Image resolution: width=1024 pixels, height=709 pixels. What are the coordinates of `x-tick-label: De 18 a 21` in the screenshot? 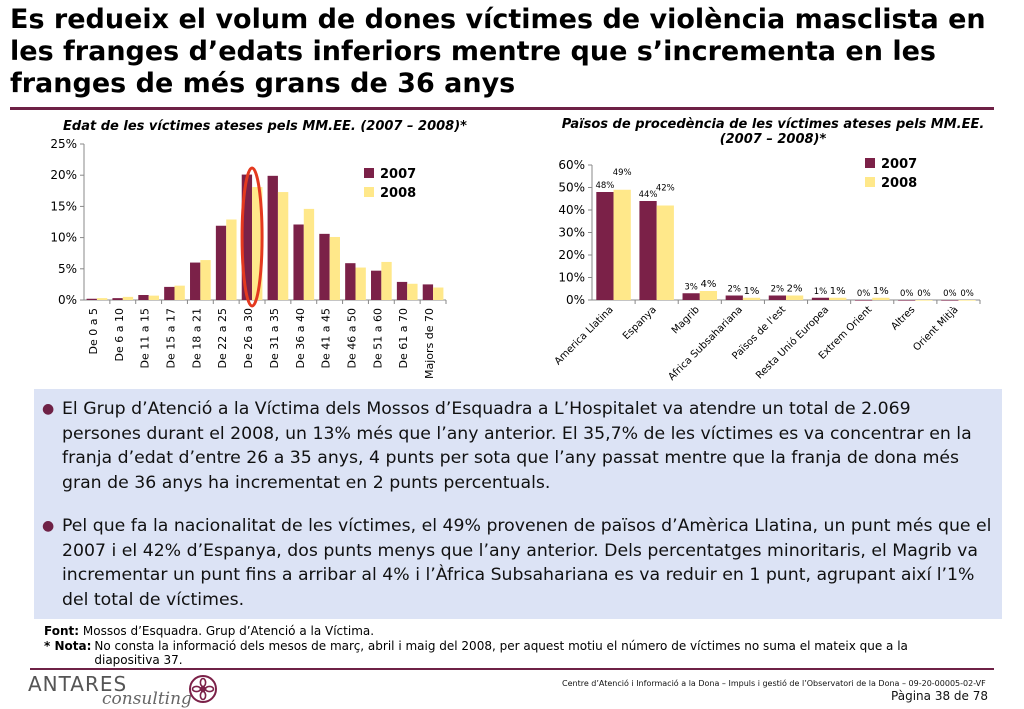 It's located at (196, 338).